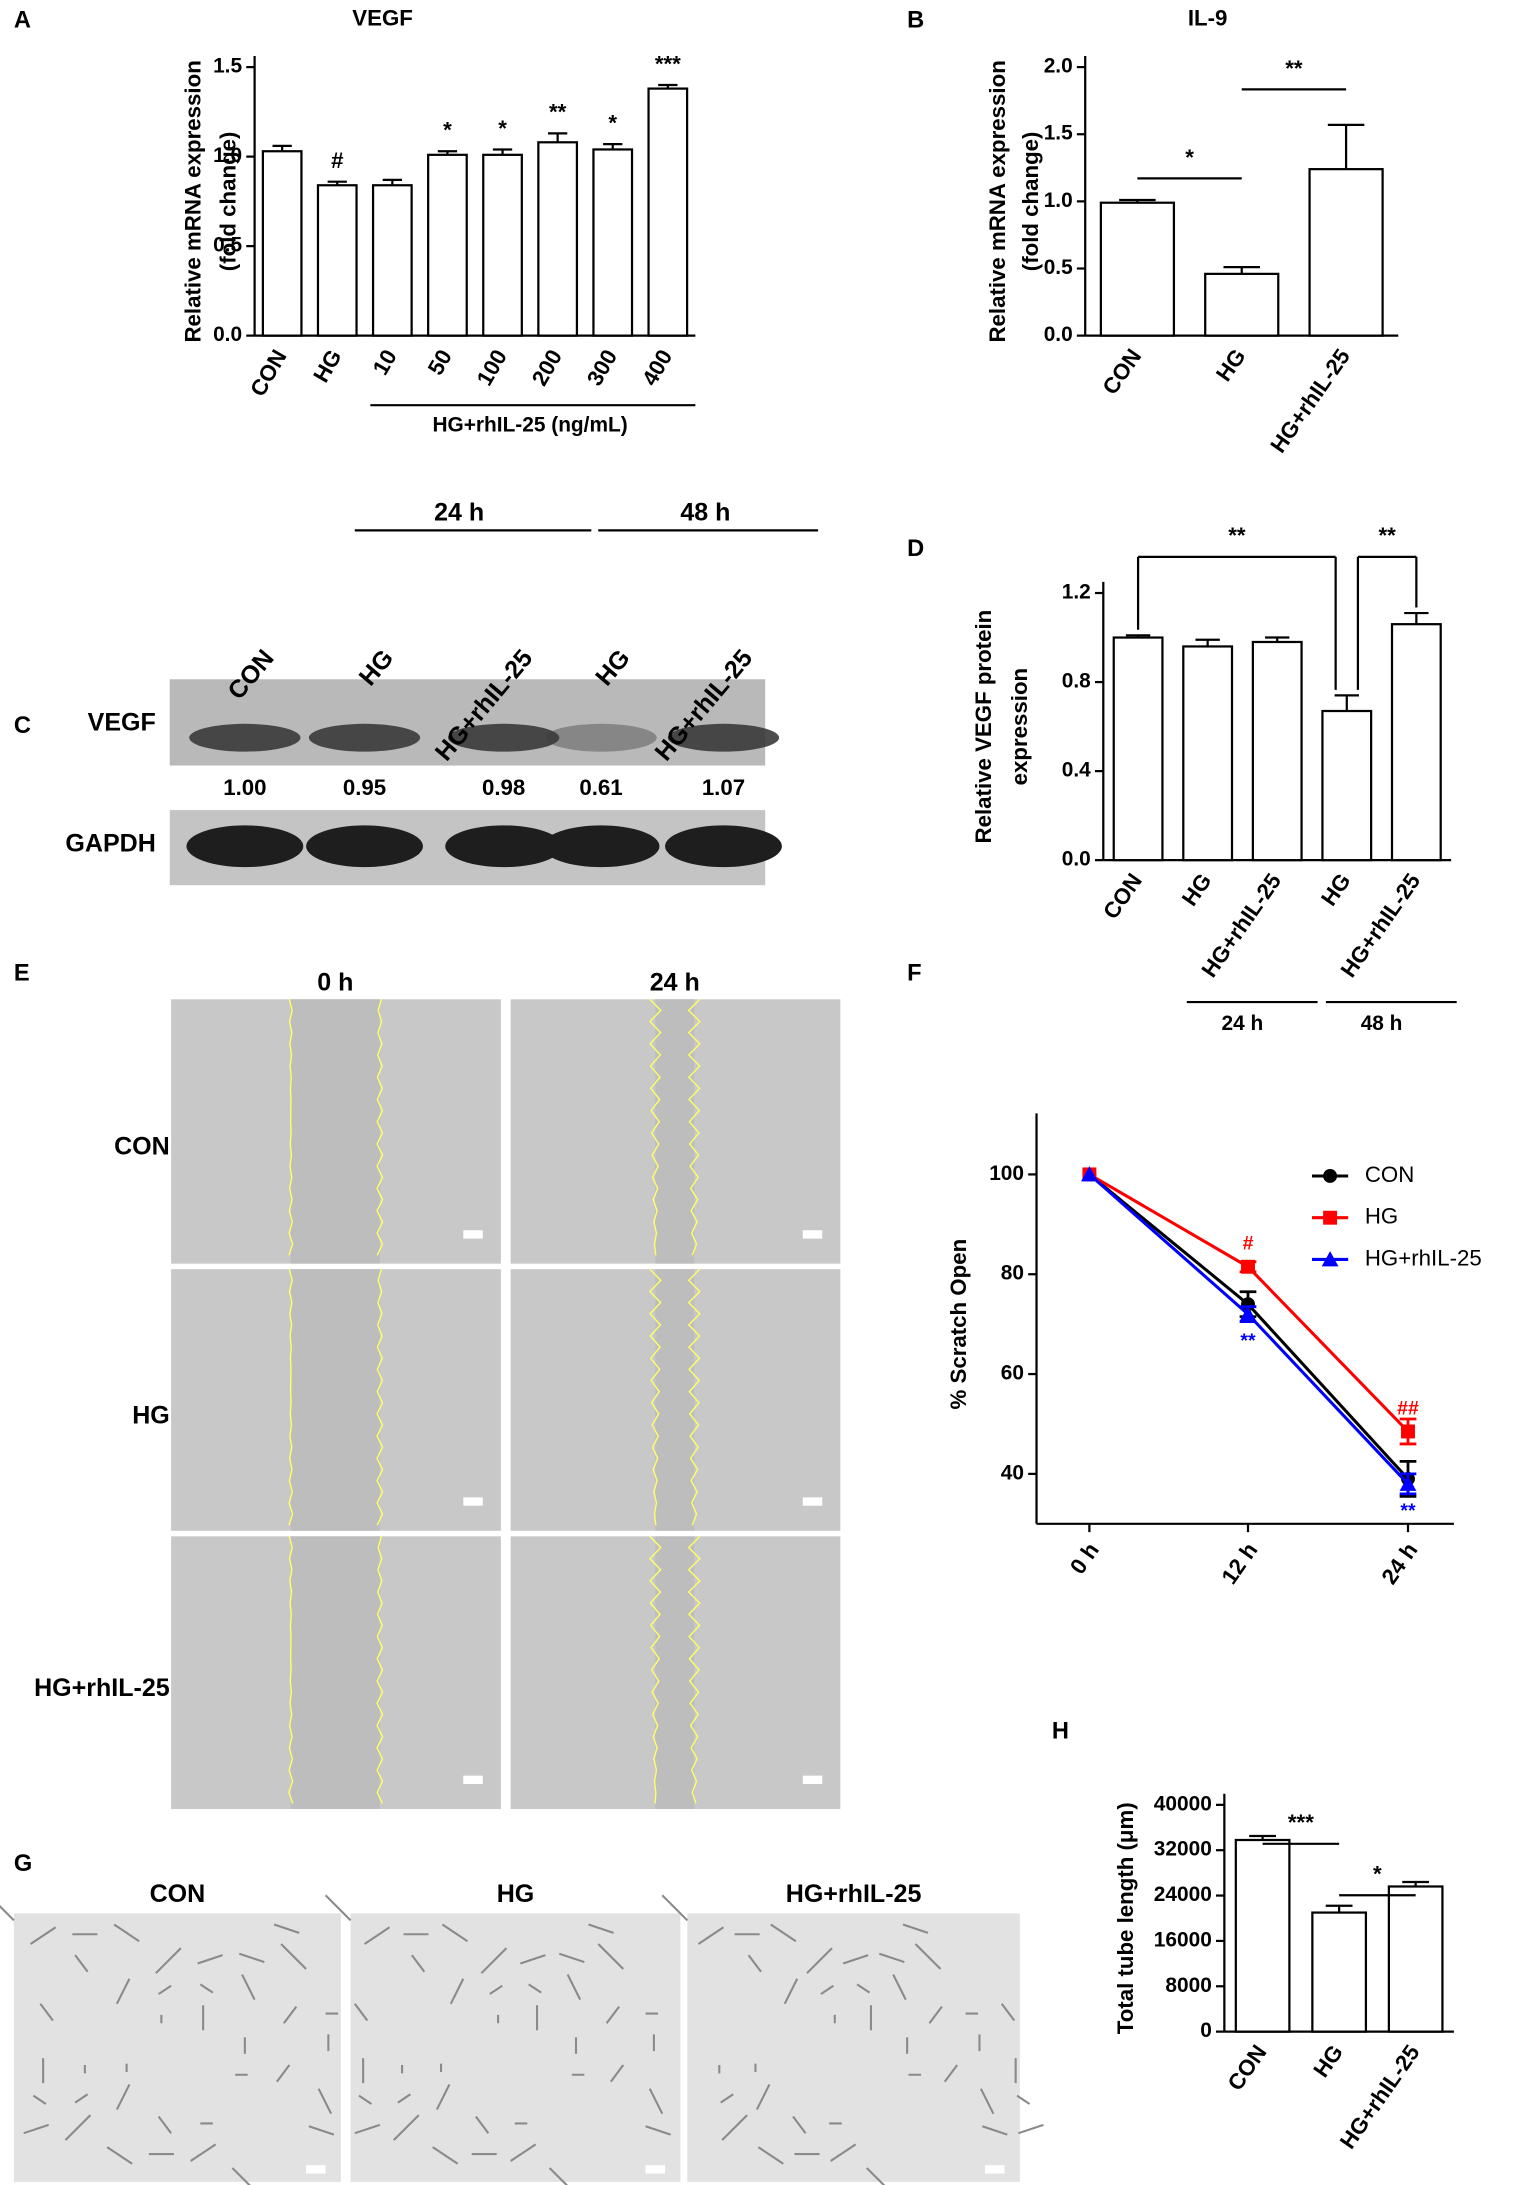 The image size is (1536, 2185). What do you see at coordinates (492, 367) in the screenshot?
I see `x-tick-label: 100` at bounding box center [492, 367].